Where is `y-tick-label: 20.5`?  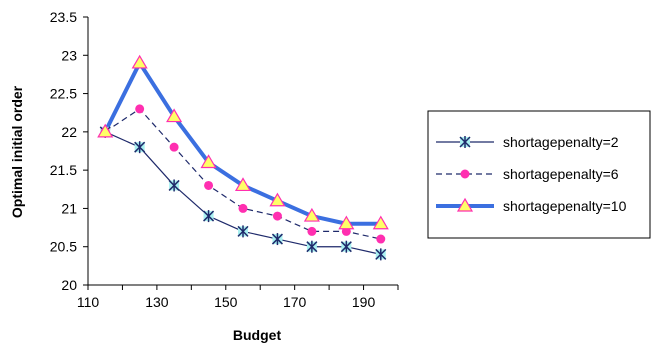
y-tick-label: 20.5 is located at coordinates (63, 247).